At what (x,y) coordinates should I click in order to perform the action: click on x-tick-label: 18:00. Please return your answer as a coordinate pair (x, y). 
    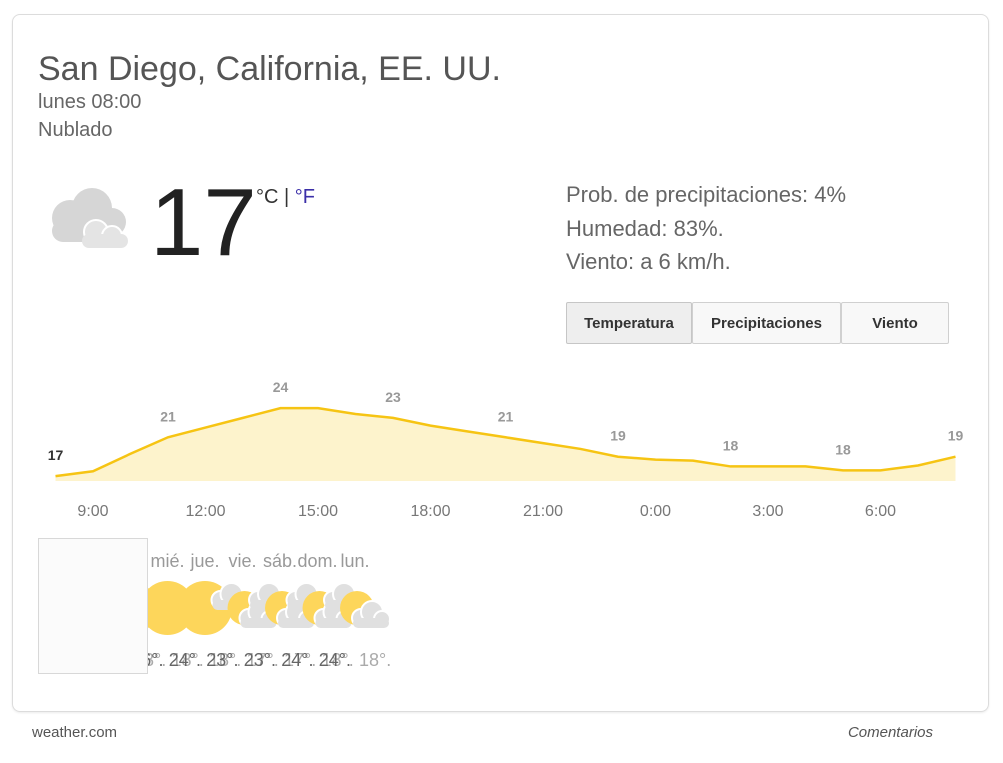
    Looking at the image, I should click on (430, 511).